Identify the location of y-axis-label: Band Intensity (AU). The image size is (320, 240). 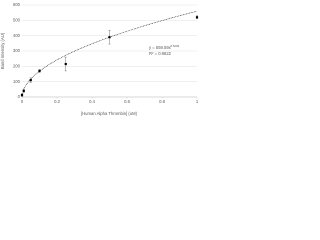
(2, 50).